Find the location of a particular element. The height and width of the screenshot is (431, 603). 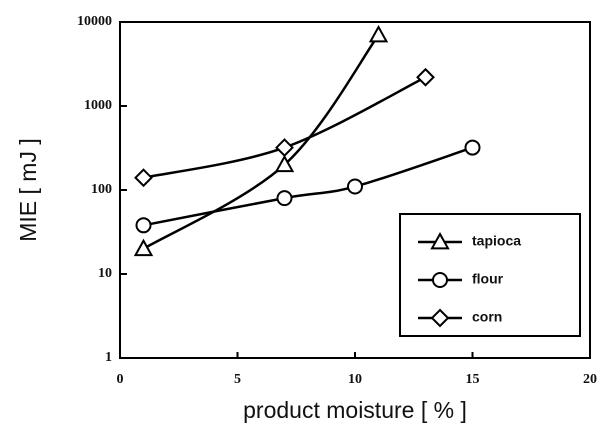

legend-label: corn is located at coordinates (487, 317).